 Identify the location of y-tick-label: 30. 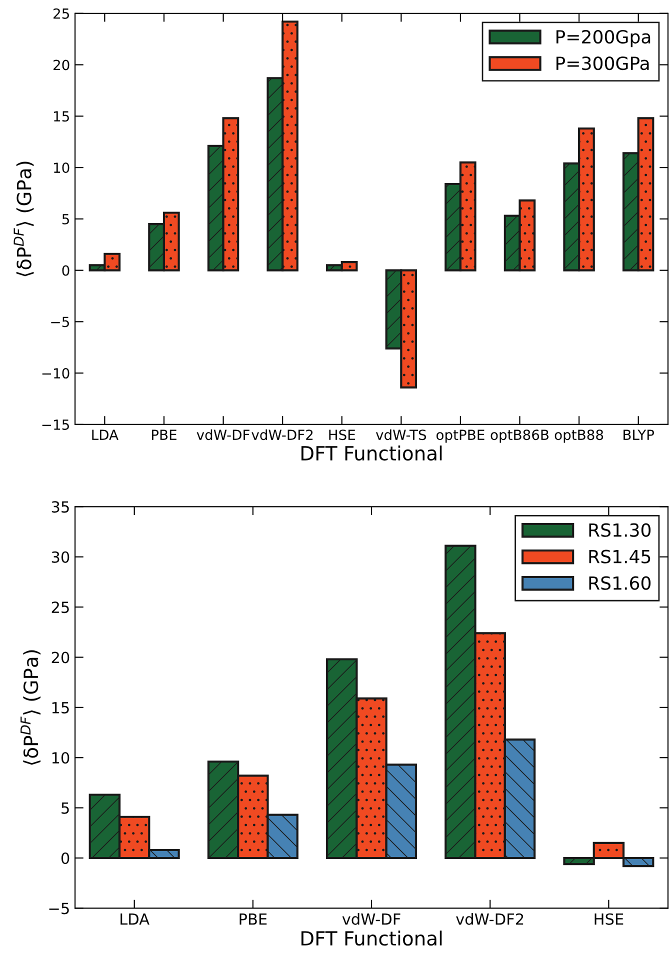
(61, 557).